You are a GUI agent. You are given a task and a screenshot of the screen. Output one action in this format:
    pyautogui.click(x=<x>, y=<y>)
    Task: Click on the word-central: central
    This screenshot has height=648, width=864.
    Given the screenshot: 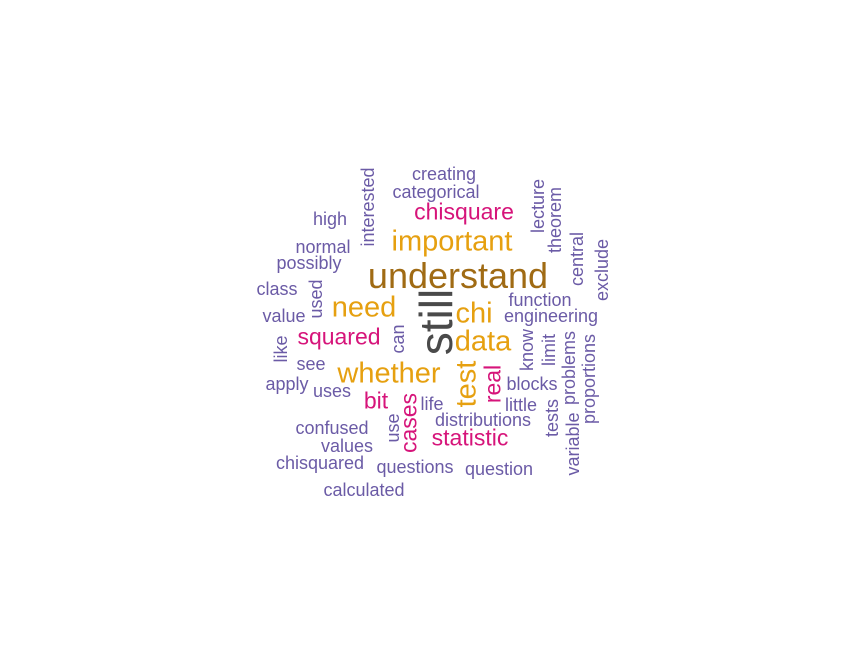 What is the action you would take?
    pyautogui.click(x=577, y=259)
    